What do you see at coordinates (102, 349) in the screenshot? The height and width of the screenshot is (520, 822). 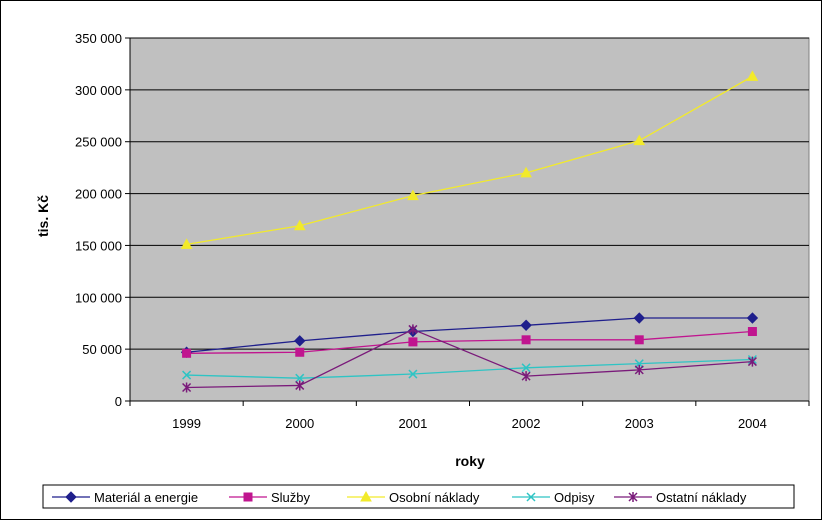 I see `y-tick-label: 50 000` at bounding box center [102, 349].